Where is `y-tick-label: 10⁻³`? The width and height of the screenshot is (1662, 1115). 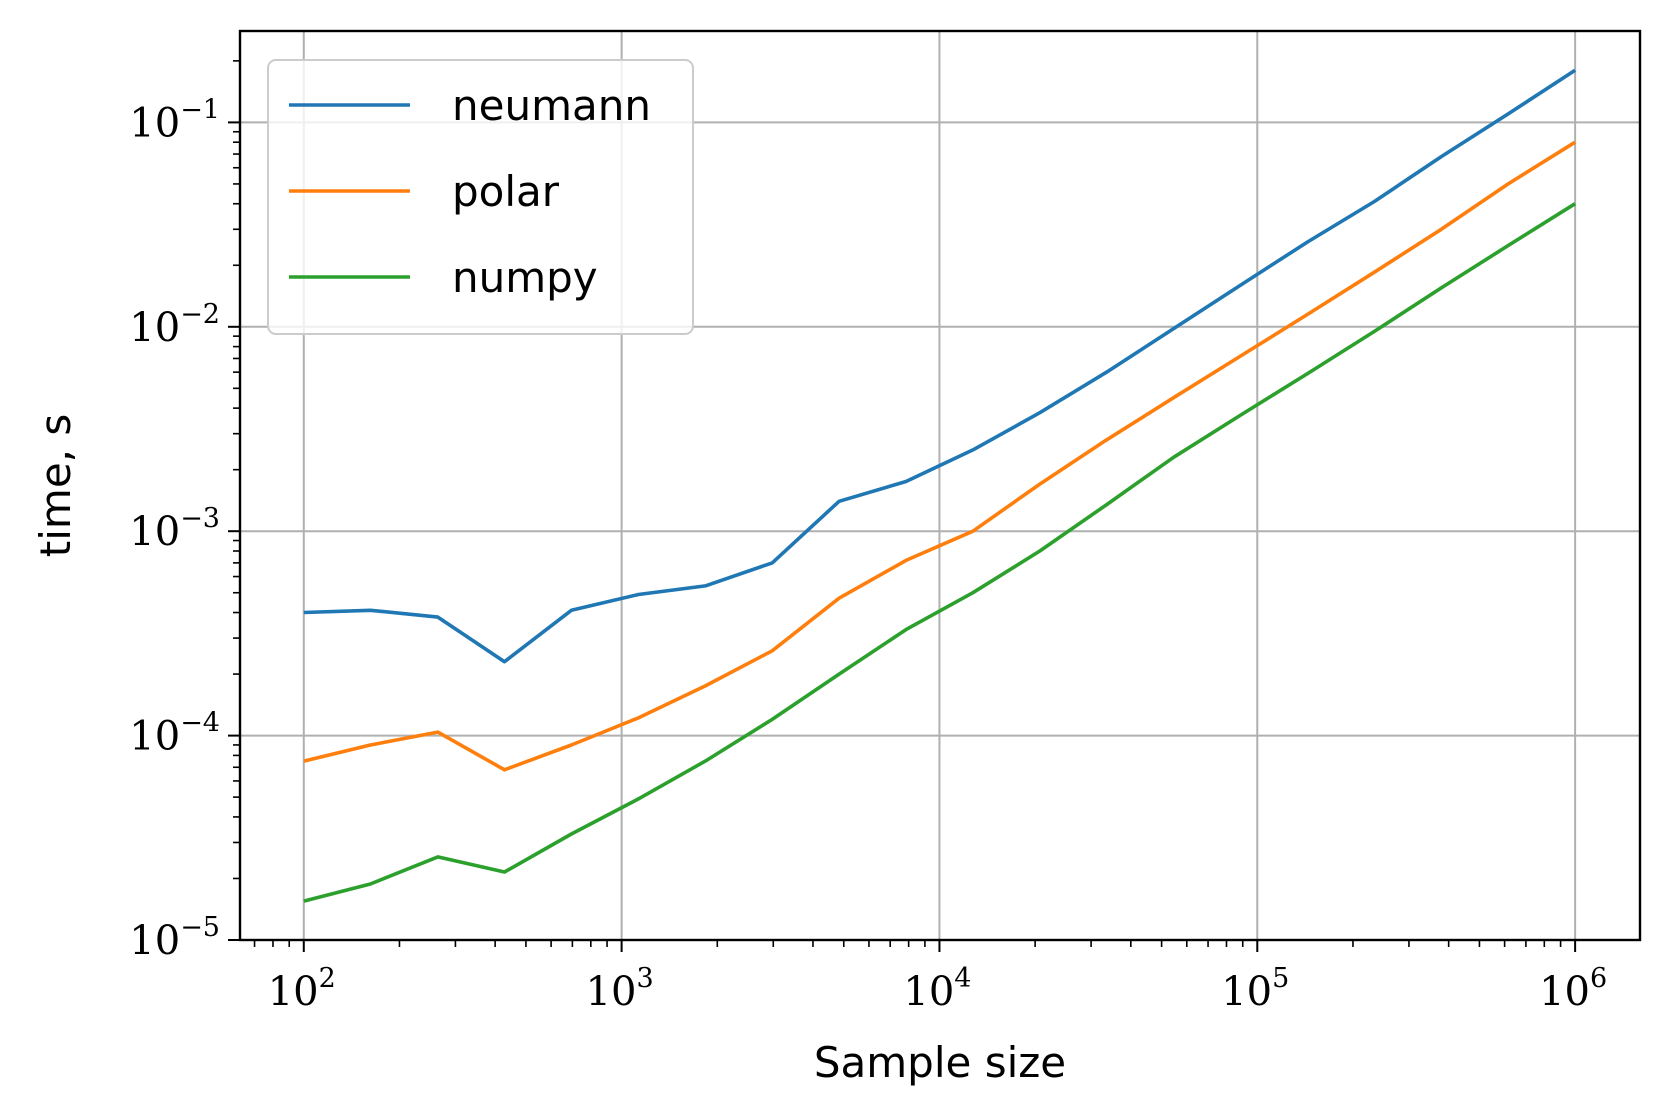 y-tick-label: 10⁻³ is located at coordinates (174, 529).